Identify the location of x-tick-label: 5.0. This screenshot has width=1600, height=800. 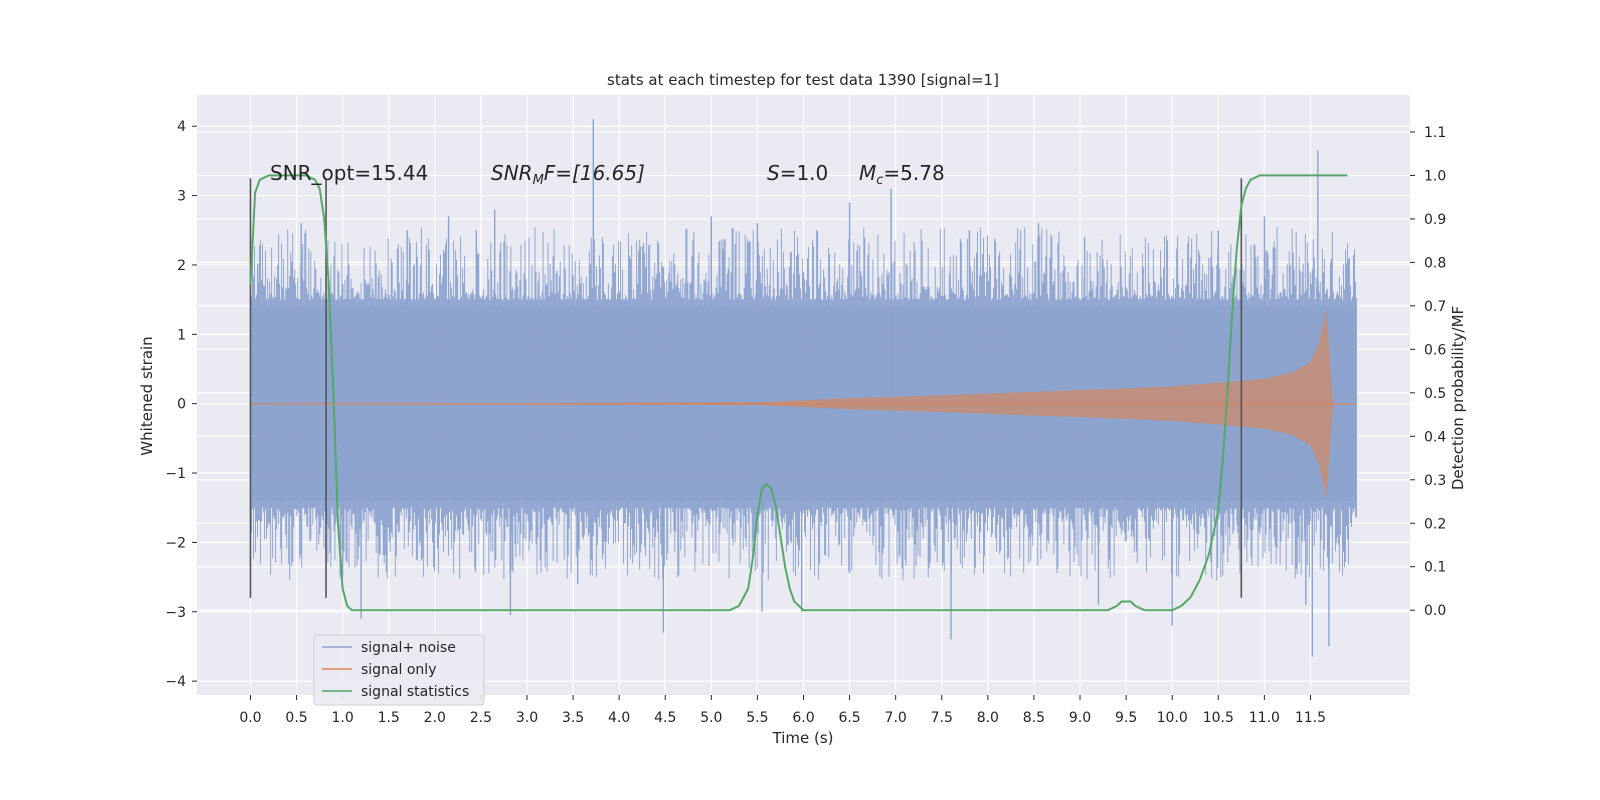
(711, 718).